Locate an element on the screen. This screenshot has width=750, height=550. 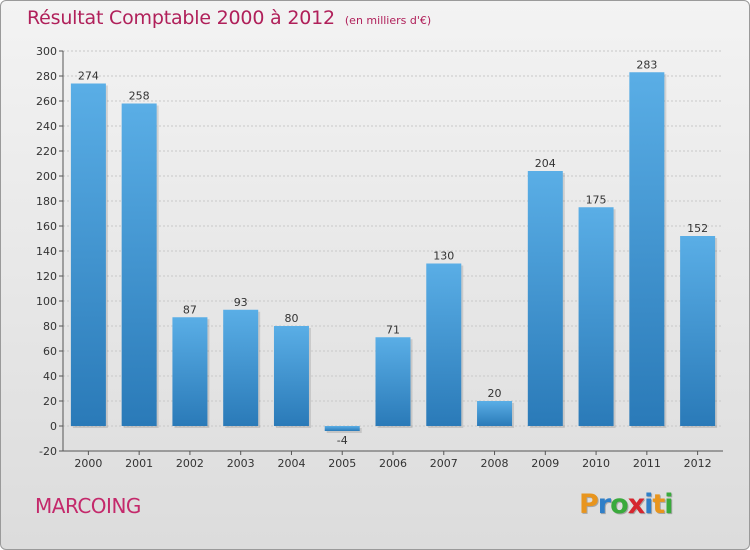
bar-2002 is located at coordinates (190, 371).